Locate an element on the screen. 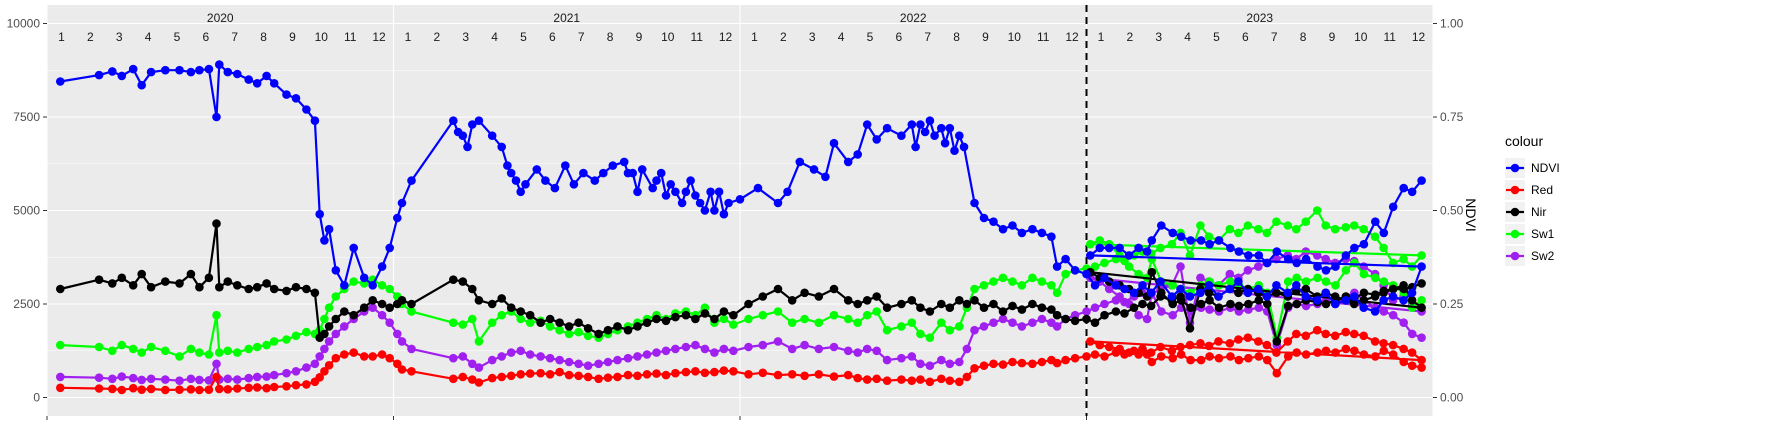 The width and height of the screenshot is (1773, 442). legend-key-point is located at coordinates (1515, 168).